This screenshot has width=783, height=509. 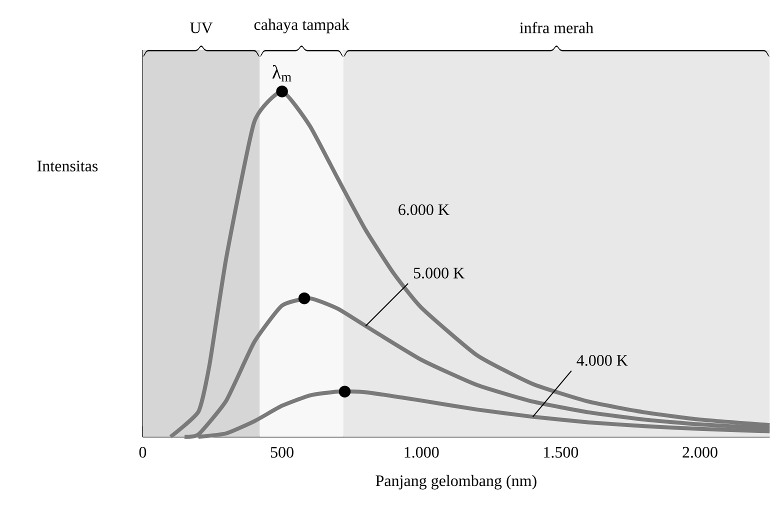 What do you see at coordinates (557, 28) in the screenshot?
I see `band-label: infra merah` at bounding box center [557, 28].